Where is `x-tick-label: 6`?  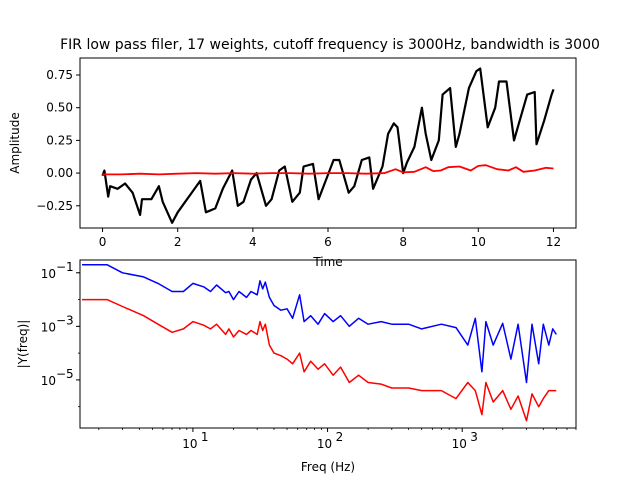 x-tick-label: 6 is located at coordinates (328, 242).